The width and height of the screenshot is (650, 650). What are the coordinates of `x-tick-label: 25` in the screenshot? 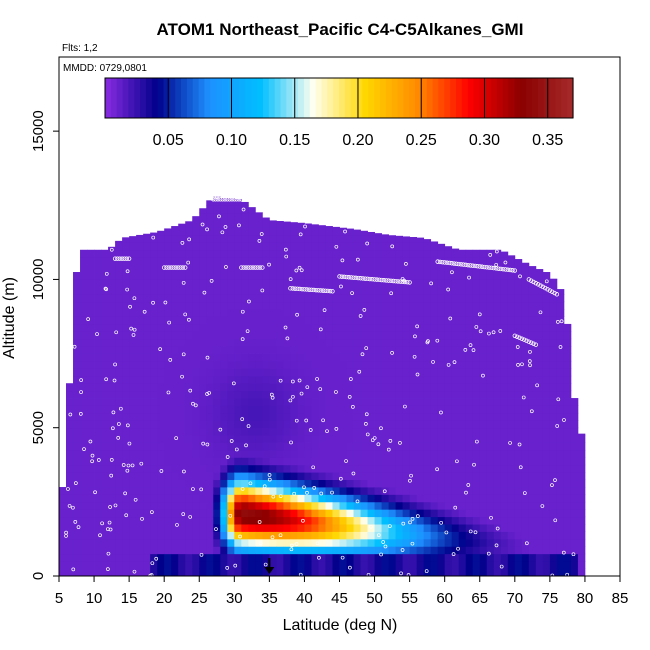 It's located at (199, 598).